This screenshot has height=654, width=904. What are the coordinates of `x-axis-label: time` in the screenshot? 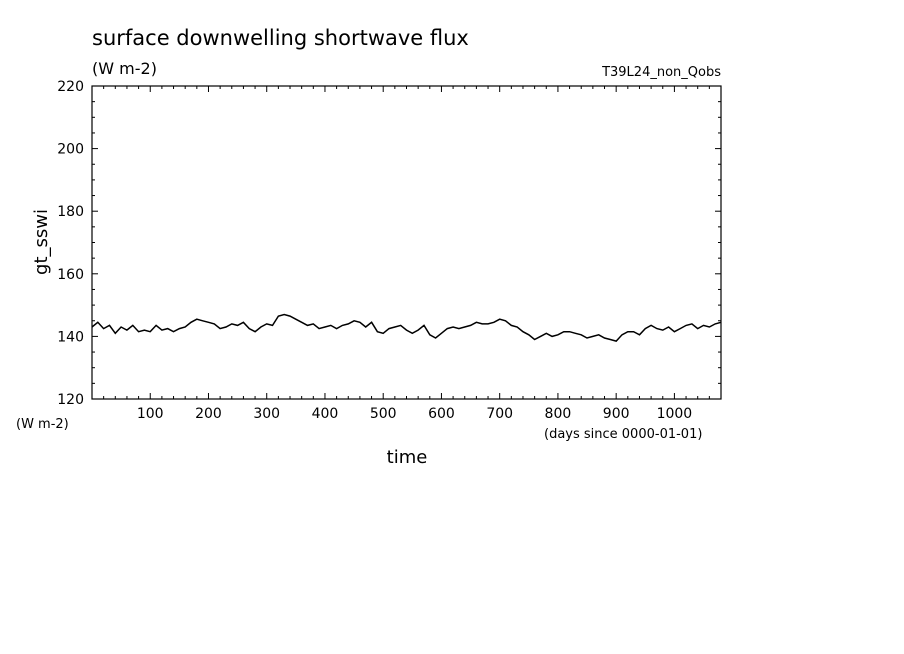 It's located at (407, 457).